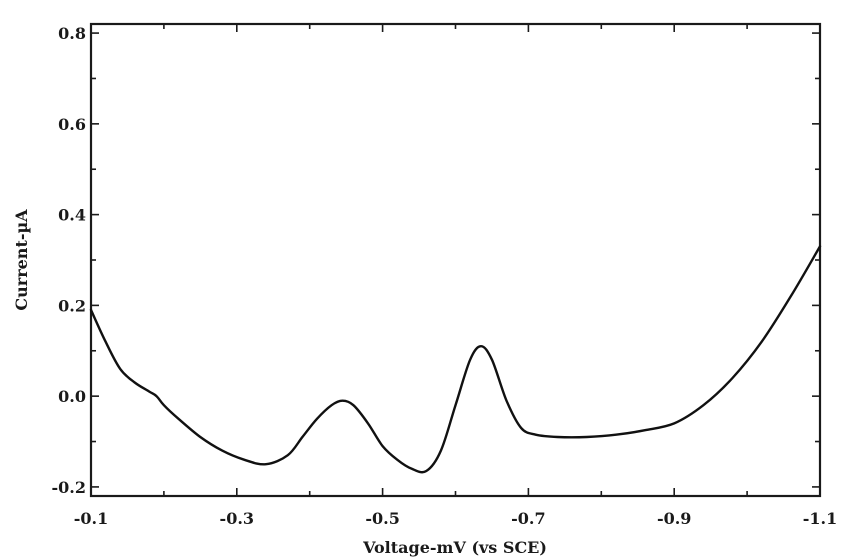 This screenshot has height=557, width=841. Describe the element at coordinates (237, 518) in the screenshot. I see `x-tick-label: -0.3` at that location.